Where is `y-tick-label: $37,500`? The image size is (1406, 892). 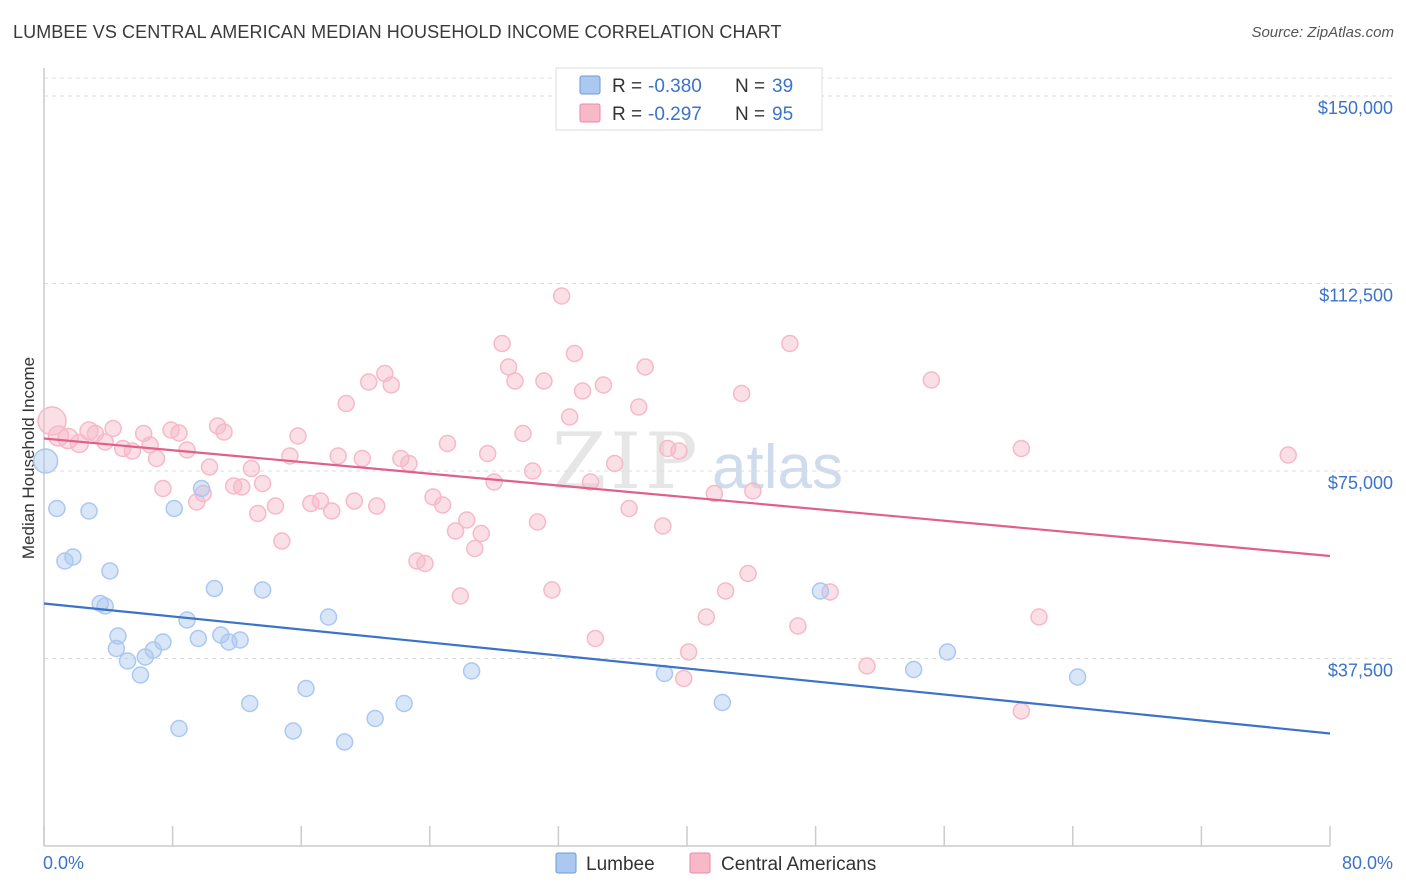
y-tick-label: $37,500 is located at coordinates (1360, 671).